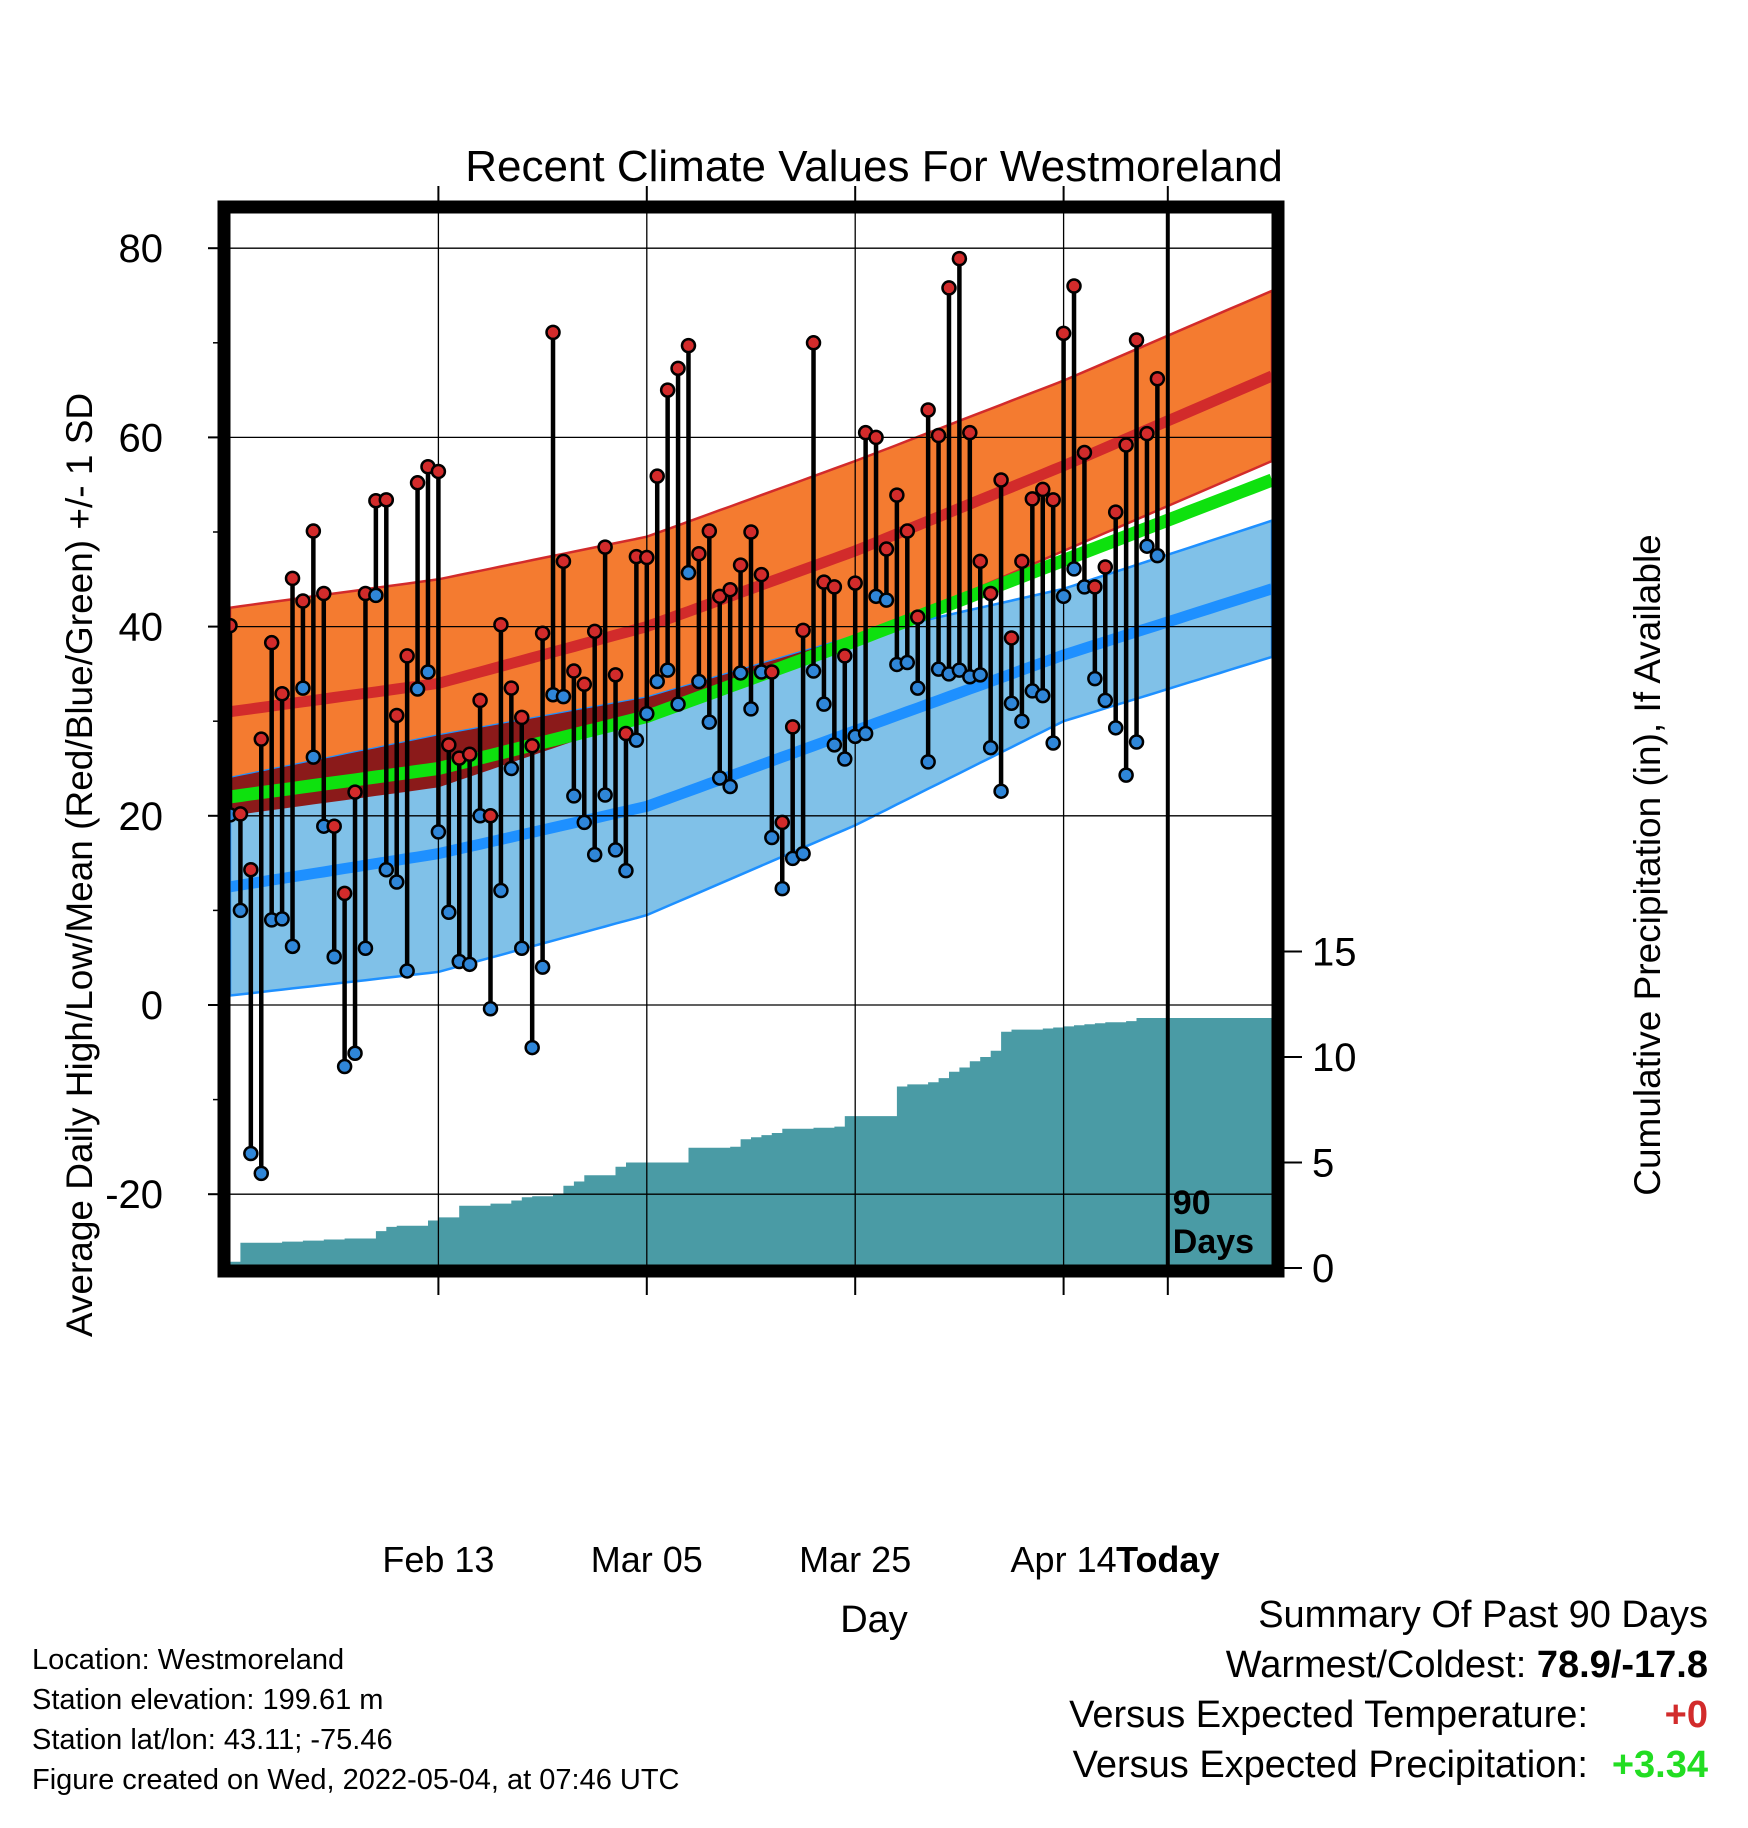 Image resolution: width=1748 pixels, height=1828 pixels. Describe the element at coordinates (1686, 1715) in the screenshot. I see `temp-vs-expected-value: +0` at that location.